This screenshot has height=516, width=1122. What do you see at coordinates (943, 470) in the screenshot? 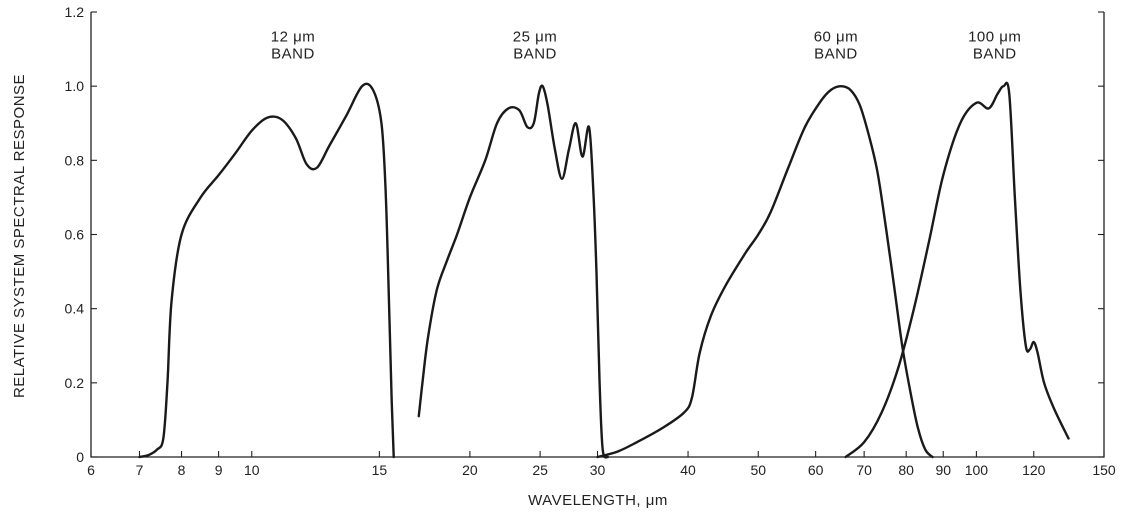
I see `x-tick-label: 90` at bounding box center [943, 470].